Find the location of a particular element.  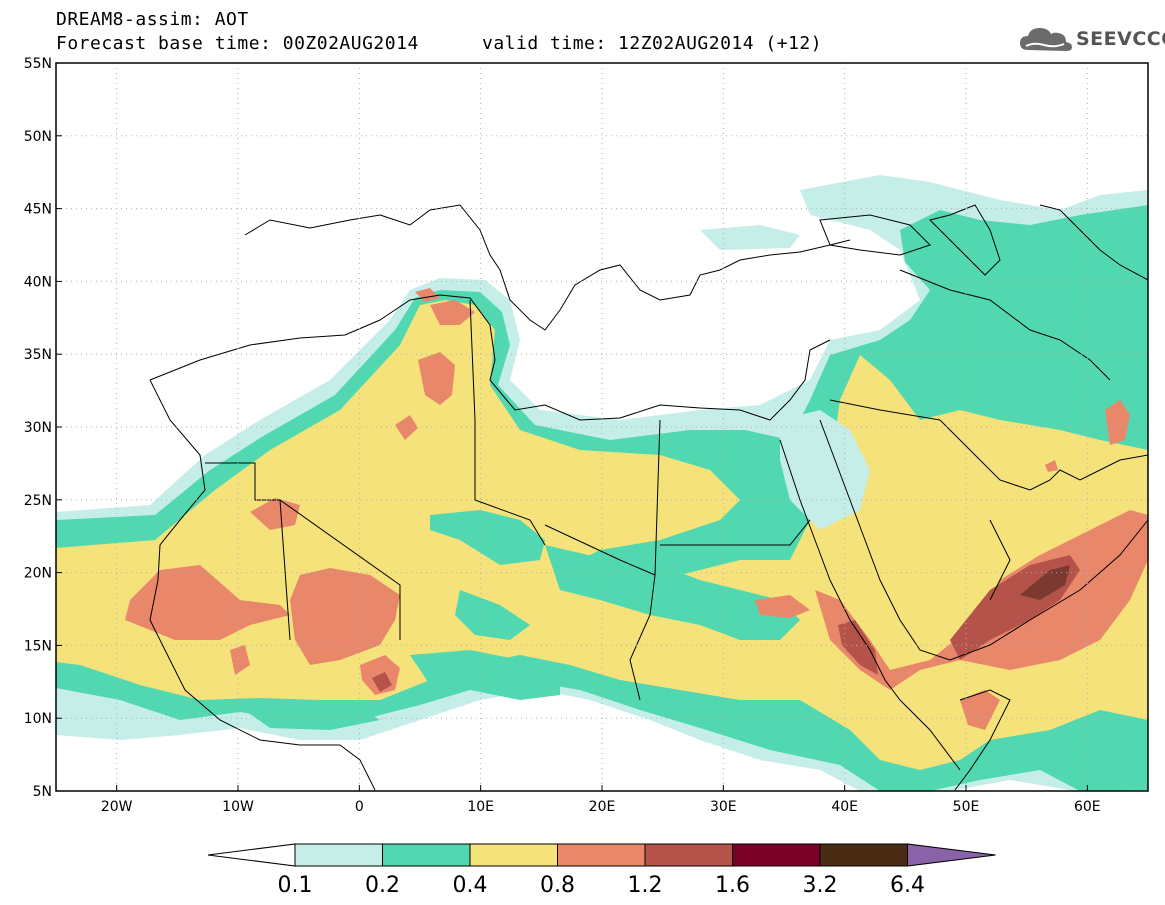

plot-title: DREAM8-assim: AOT is located at coordinates (152, 19).